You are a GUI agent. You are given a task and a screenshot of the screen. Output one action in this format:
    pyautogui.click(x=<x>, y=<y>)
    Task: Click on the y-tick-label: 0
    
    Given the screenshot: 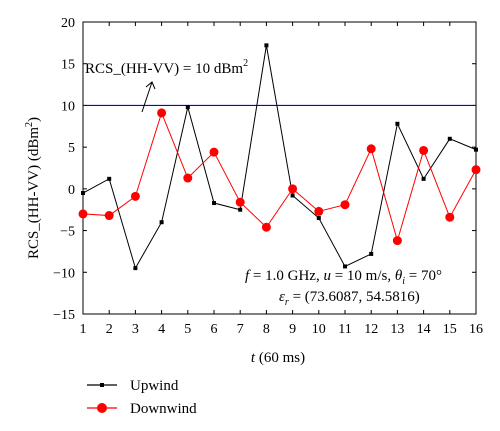 What is the action you would take?
    pyautogui.click(x=71, y=190)
    